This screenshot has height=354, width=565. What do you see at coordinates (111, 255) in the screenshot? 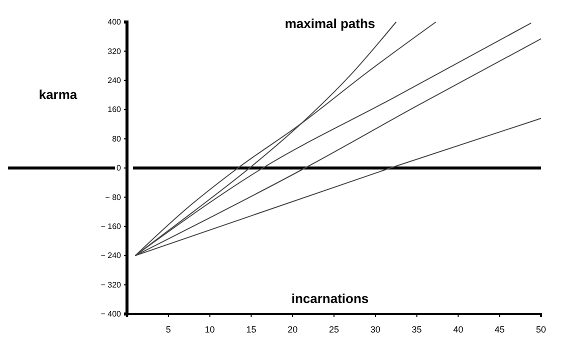
I see `y-tick-label: − 240` at bounding box center [111, 255].